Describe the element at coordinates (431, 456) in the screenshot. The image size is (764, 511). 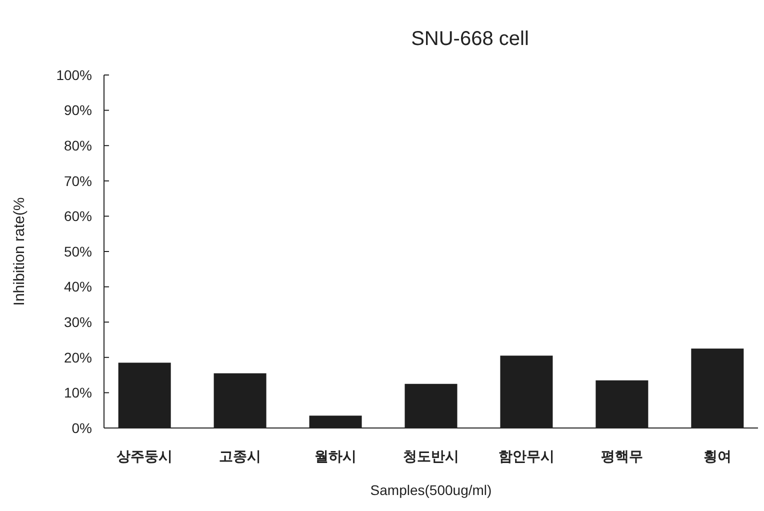
I see `x-tick-label: 청도반시` at that location.